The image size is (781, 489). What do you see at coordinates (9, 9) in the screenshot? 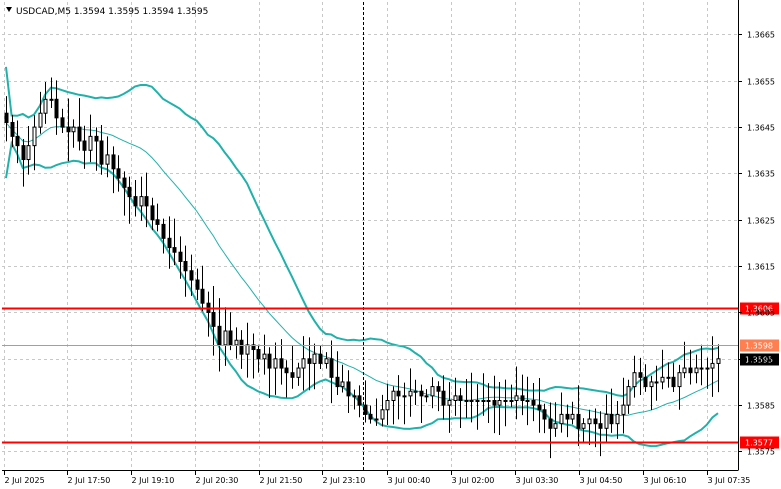
I see `dropdown-triangle-icon` at bounding box center [9, 9].